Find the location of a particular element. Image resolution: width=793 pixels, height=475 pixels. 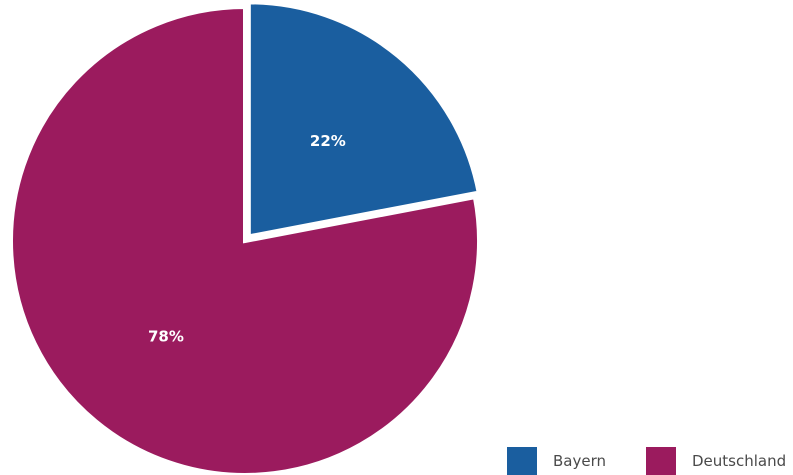

slice-label-bayern: 22% is located at coordinates (328, 141).